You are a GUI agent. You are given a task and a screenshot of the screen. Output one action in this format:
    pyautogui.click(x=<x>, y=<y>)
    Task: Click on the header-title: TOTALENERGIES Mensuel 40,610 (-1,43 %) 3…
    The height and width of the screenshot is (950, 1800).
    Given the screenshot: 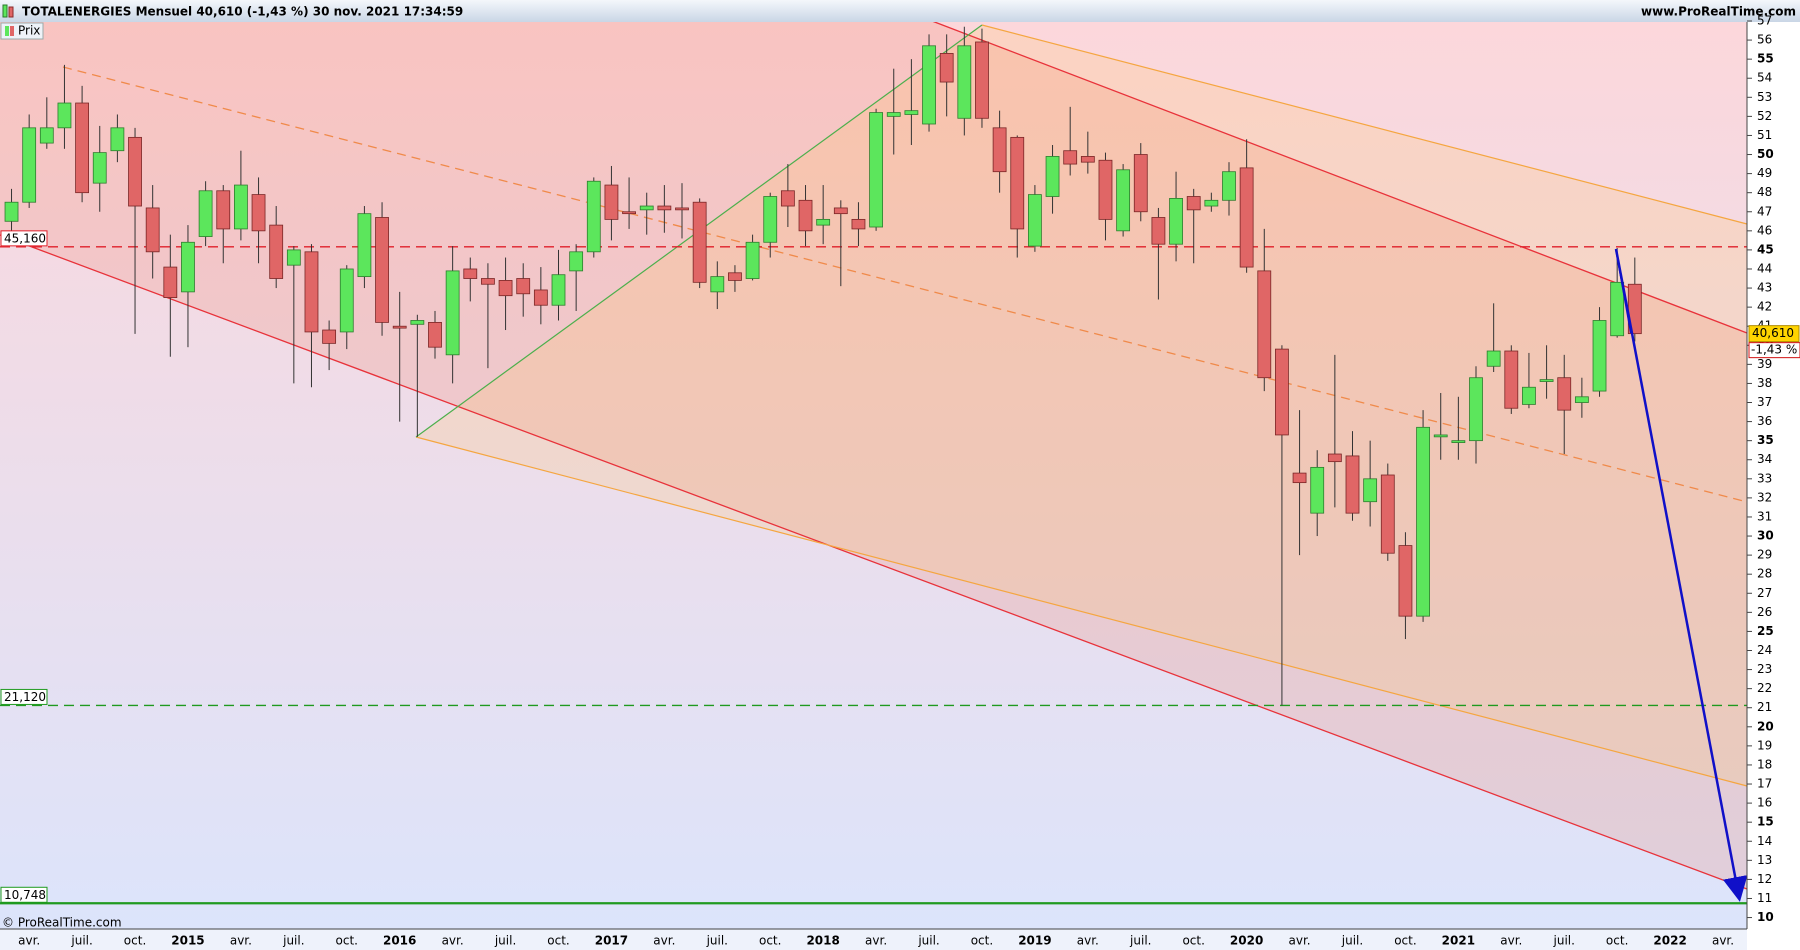 What is the action you would take?
    pyautogui.click(x=242, y=12)
    